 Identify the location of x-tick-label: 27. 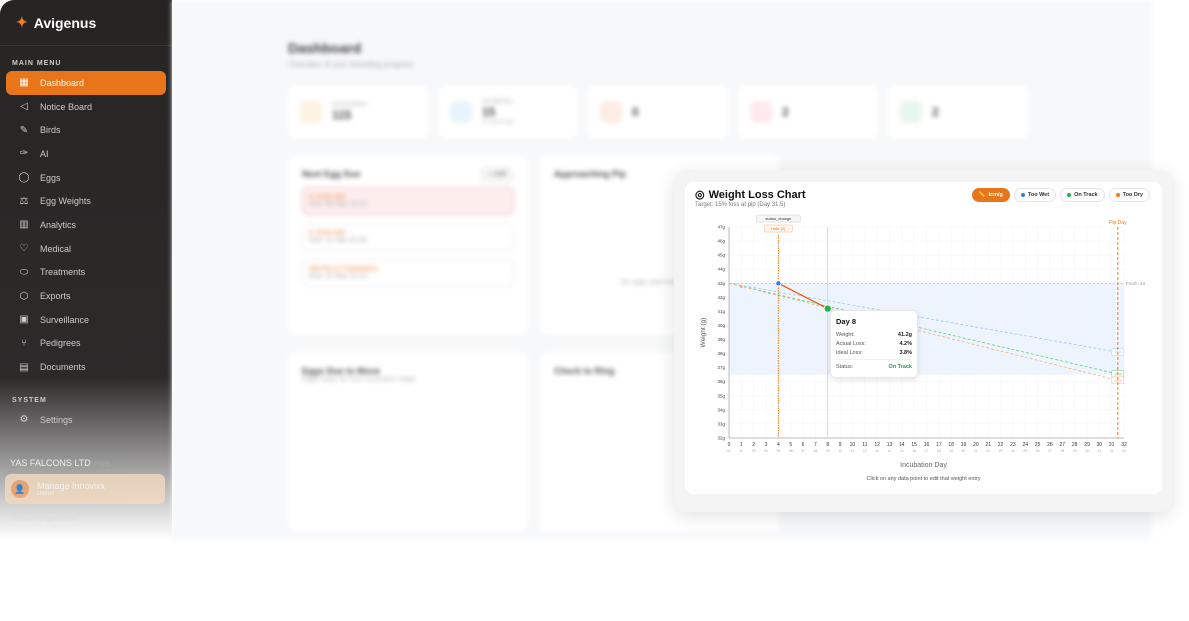
(1063, 445).